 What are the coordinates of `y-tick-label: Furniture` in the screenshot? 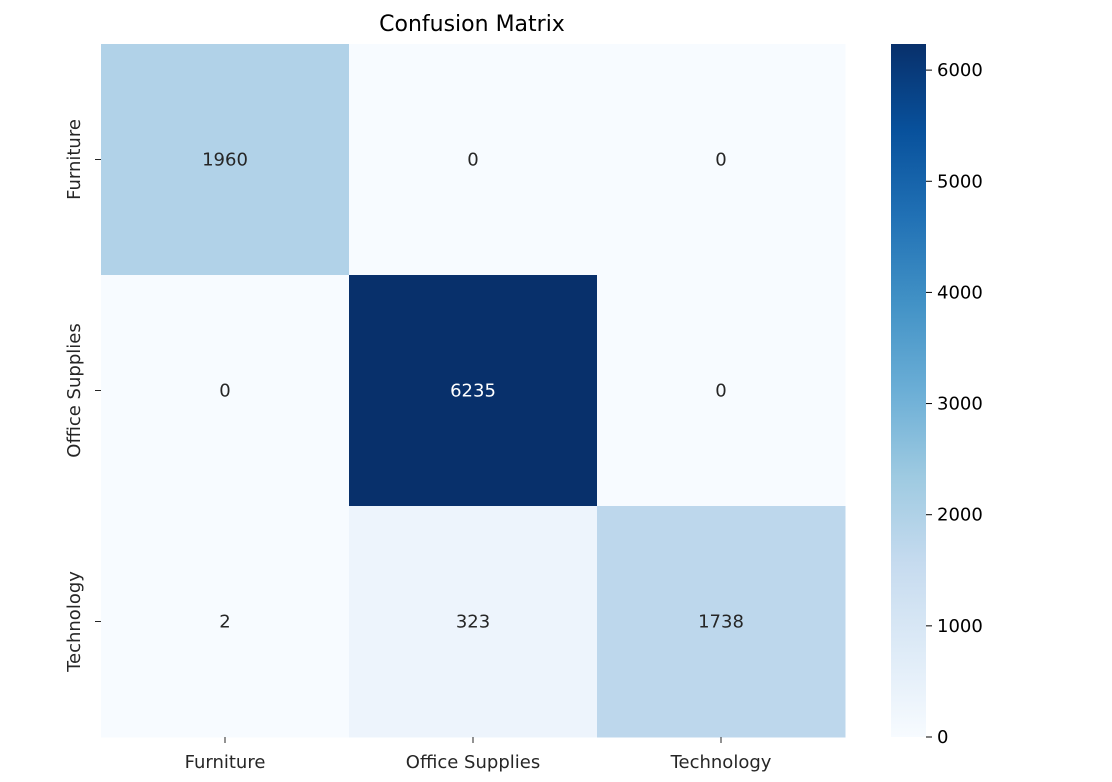 It's located at (74, 159).